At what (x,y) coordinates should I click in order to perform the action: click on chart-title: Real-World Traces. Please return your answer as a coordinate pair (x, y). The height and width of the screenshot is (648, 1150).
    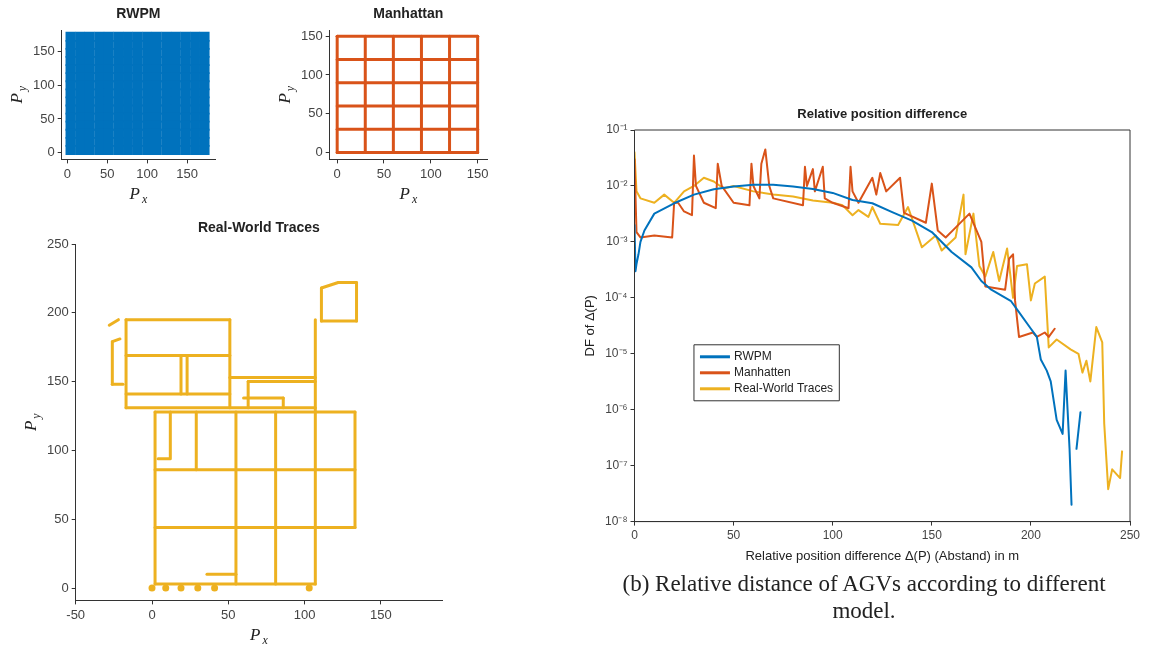
    Looking at the image, I should click on (259, 226).